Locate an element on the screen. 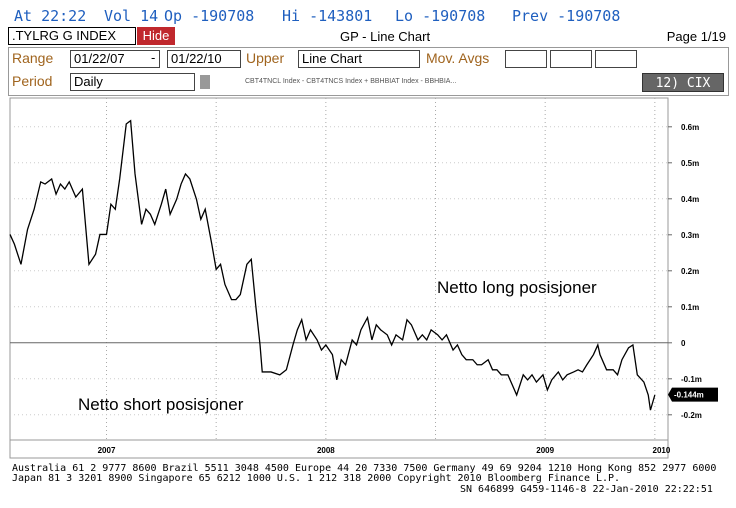  hide-button: Hide is located at coordinates (156, 36).